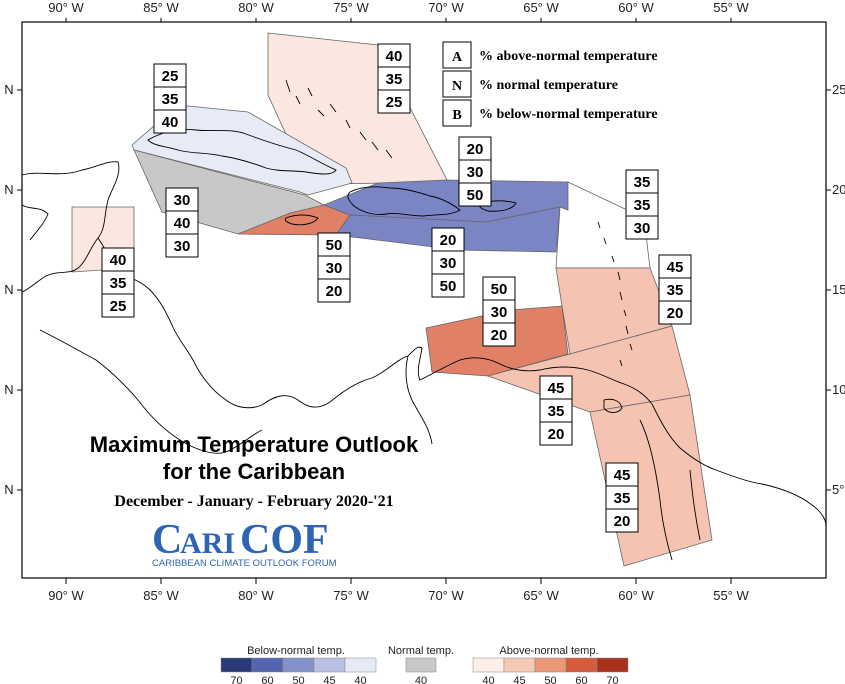 This screenshot has height=684, width=845. What do you see at coordinates (731, 595) in the screenshot?
I see `lon-label-bottom: 55° W` at bounding box center [731, 595].